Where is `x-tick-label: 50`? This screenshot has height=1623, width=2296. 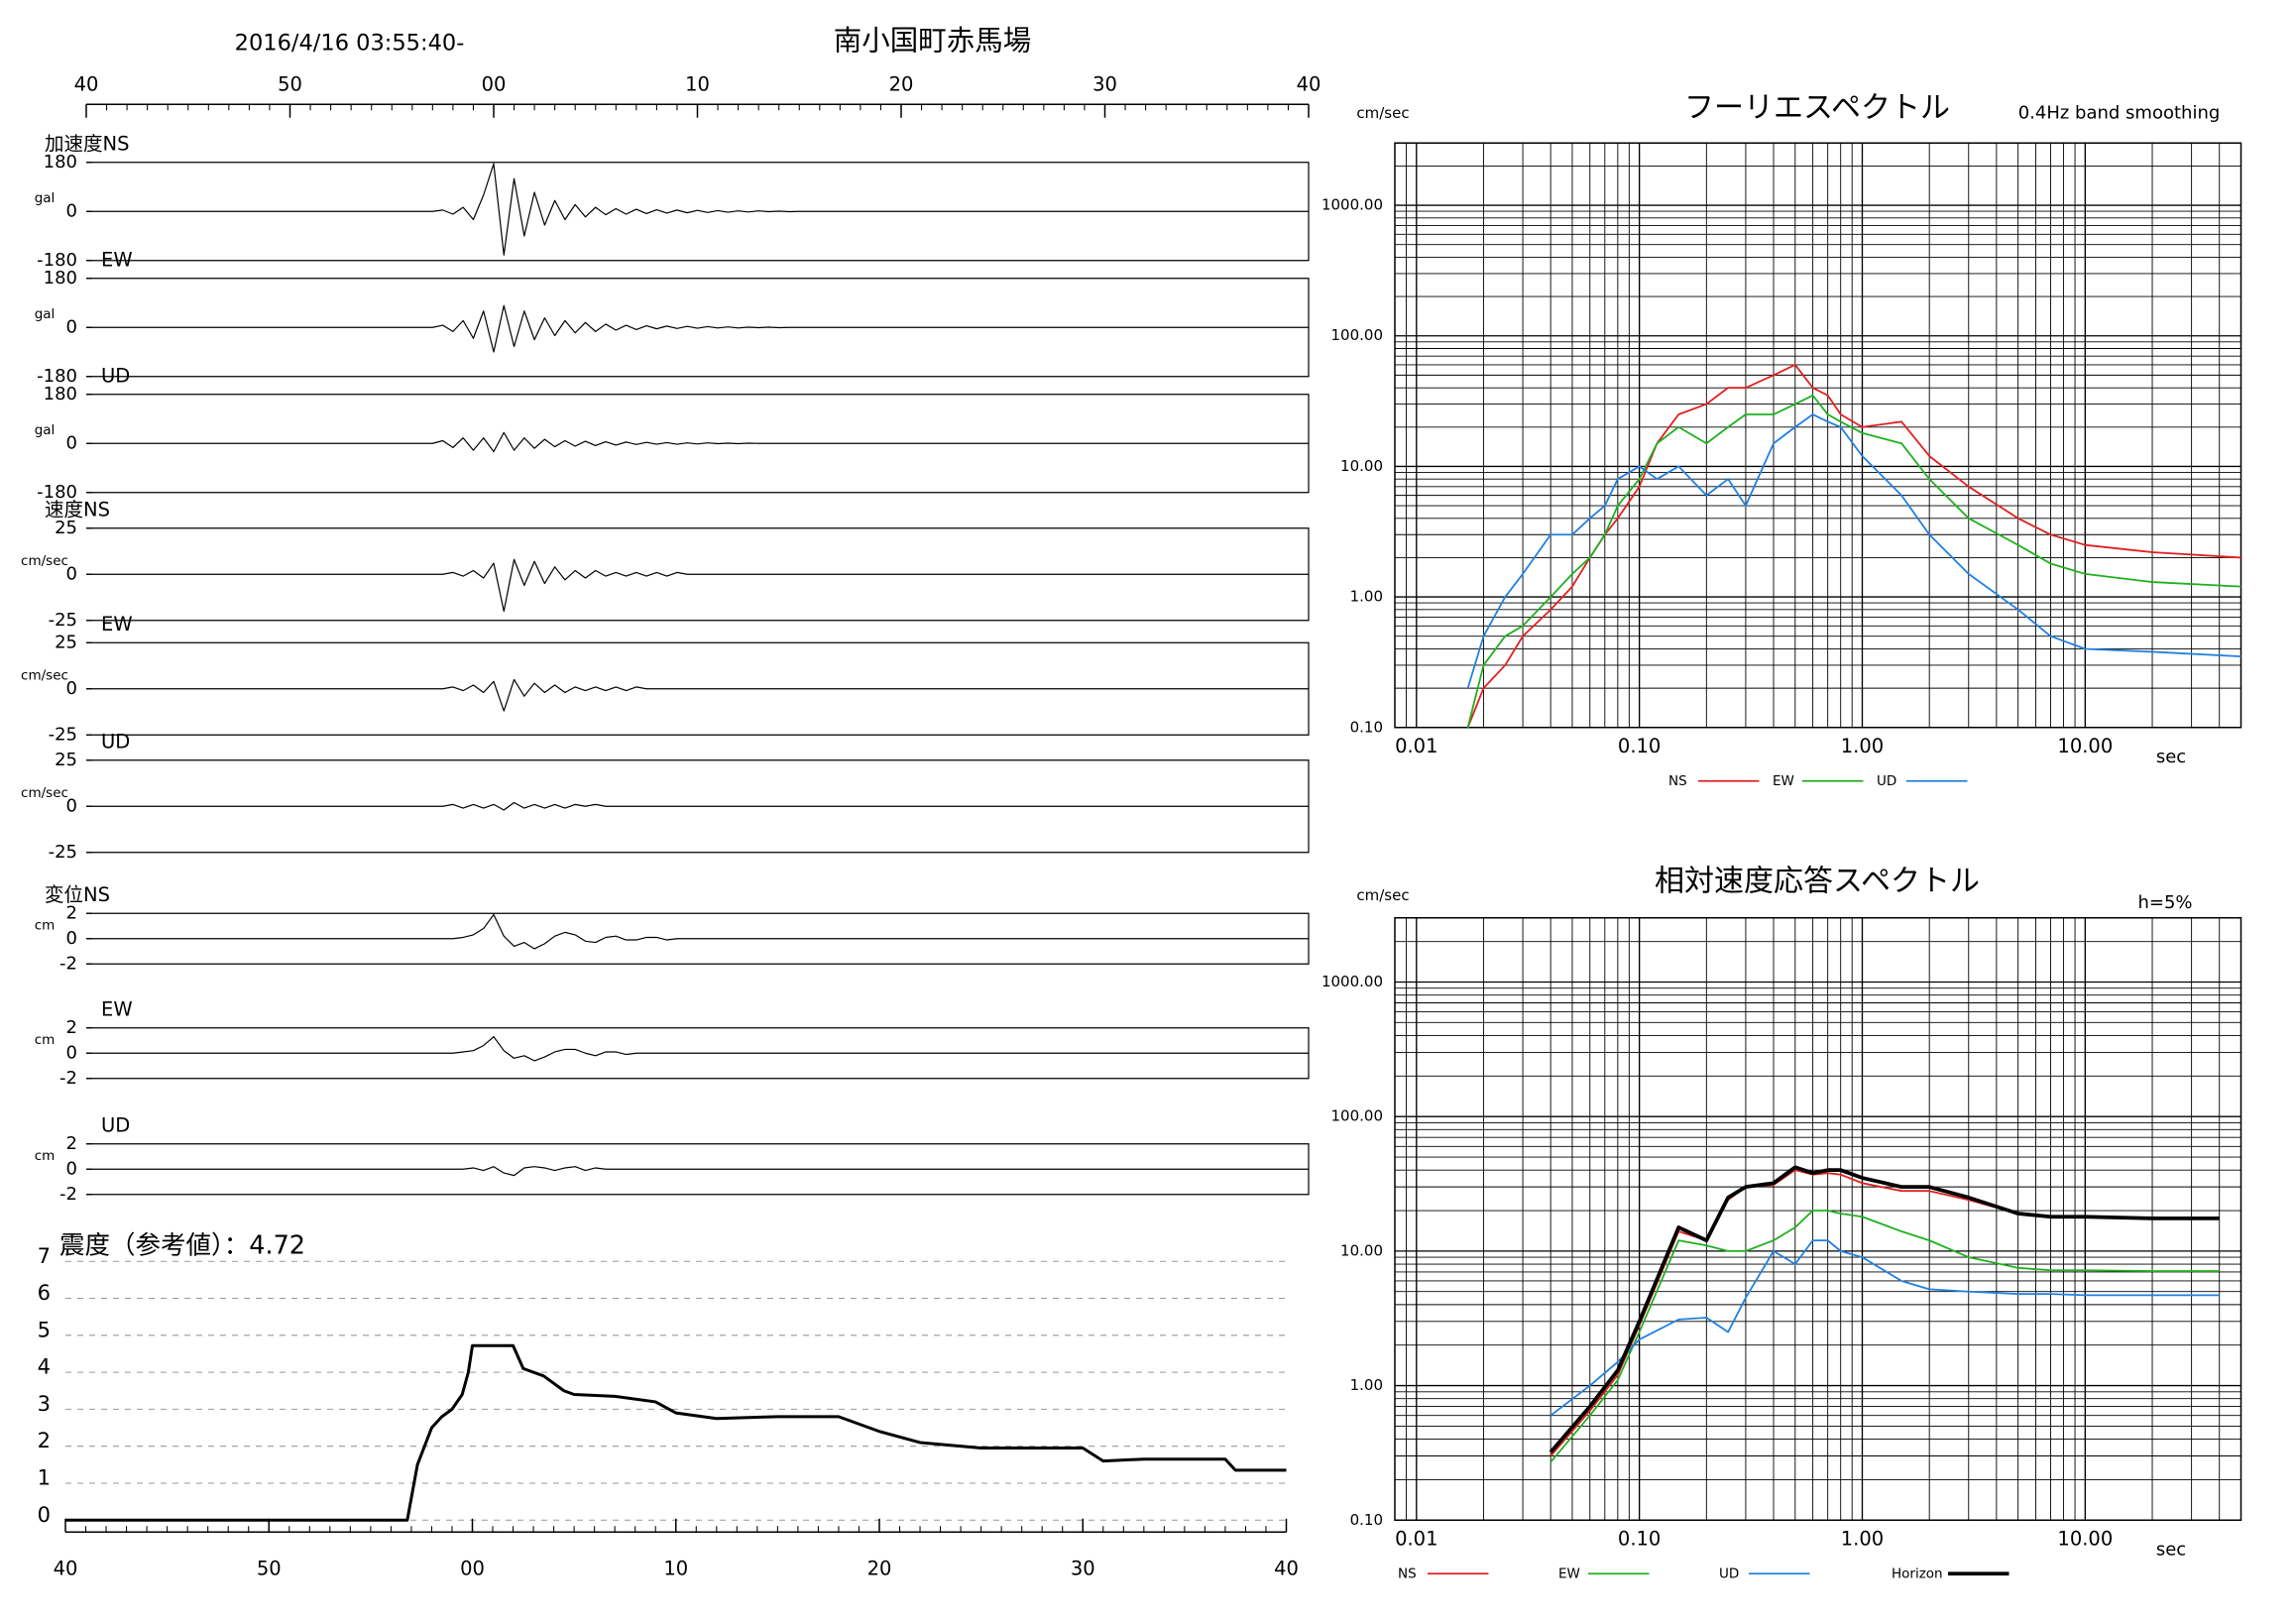 x-tick-label: 50 is located at coordinates (270, 1568).